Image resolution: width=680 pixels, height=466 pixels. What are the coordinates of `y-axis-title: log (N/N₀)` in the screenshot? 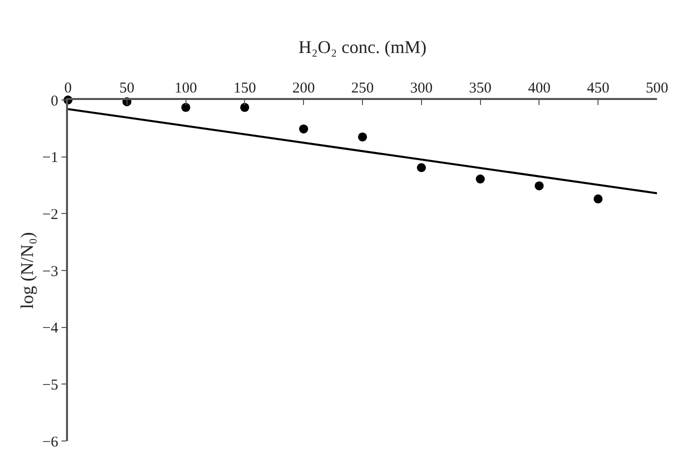 It's located at (26, 270).